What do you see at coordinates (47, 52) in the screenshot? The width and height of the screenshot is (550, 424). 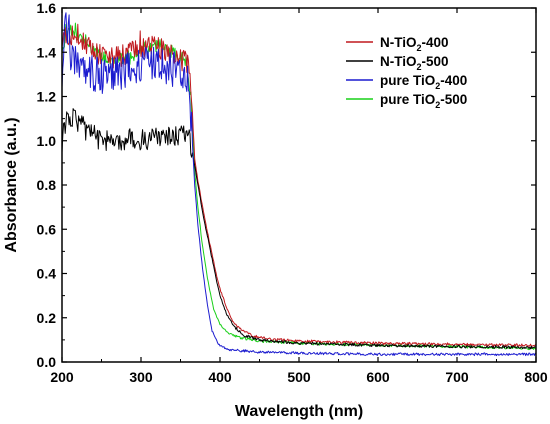 I see `y-tick-label: 1.4` at bounding box center [47, 52].